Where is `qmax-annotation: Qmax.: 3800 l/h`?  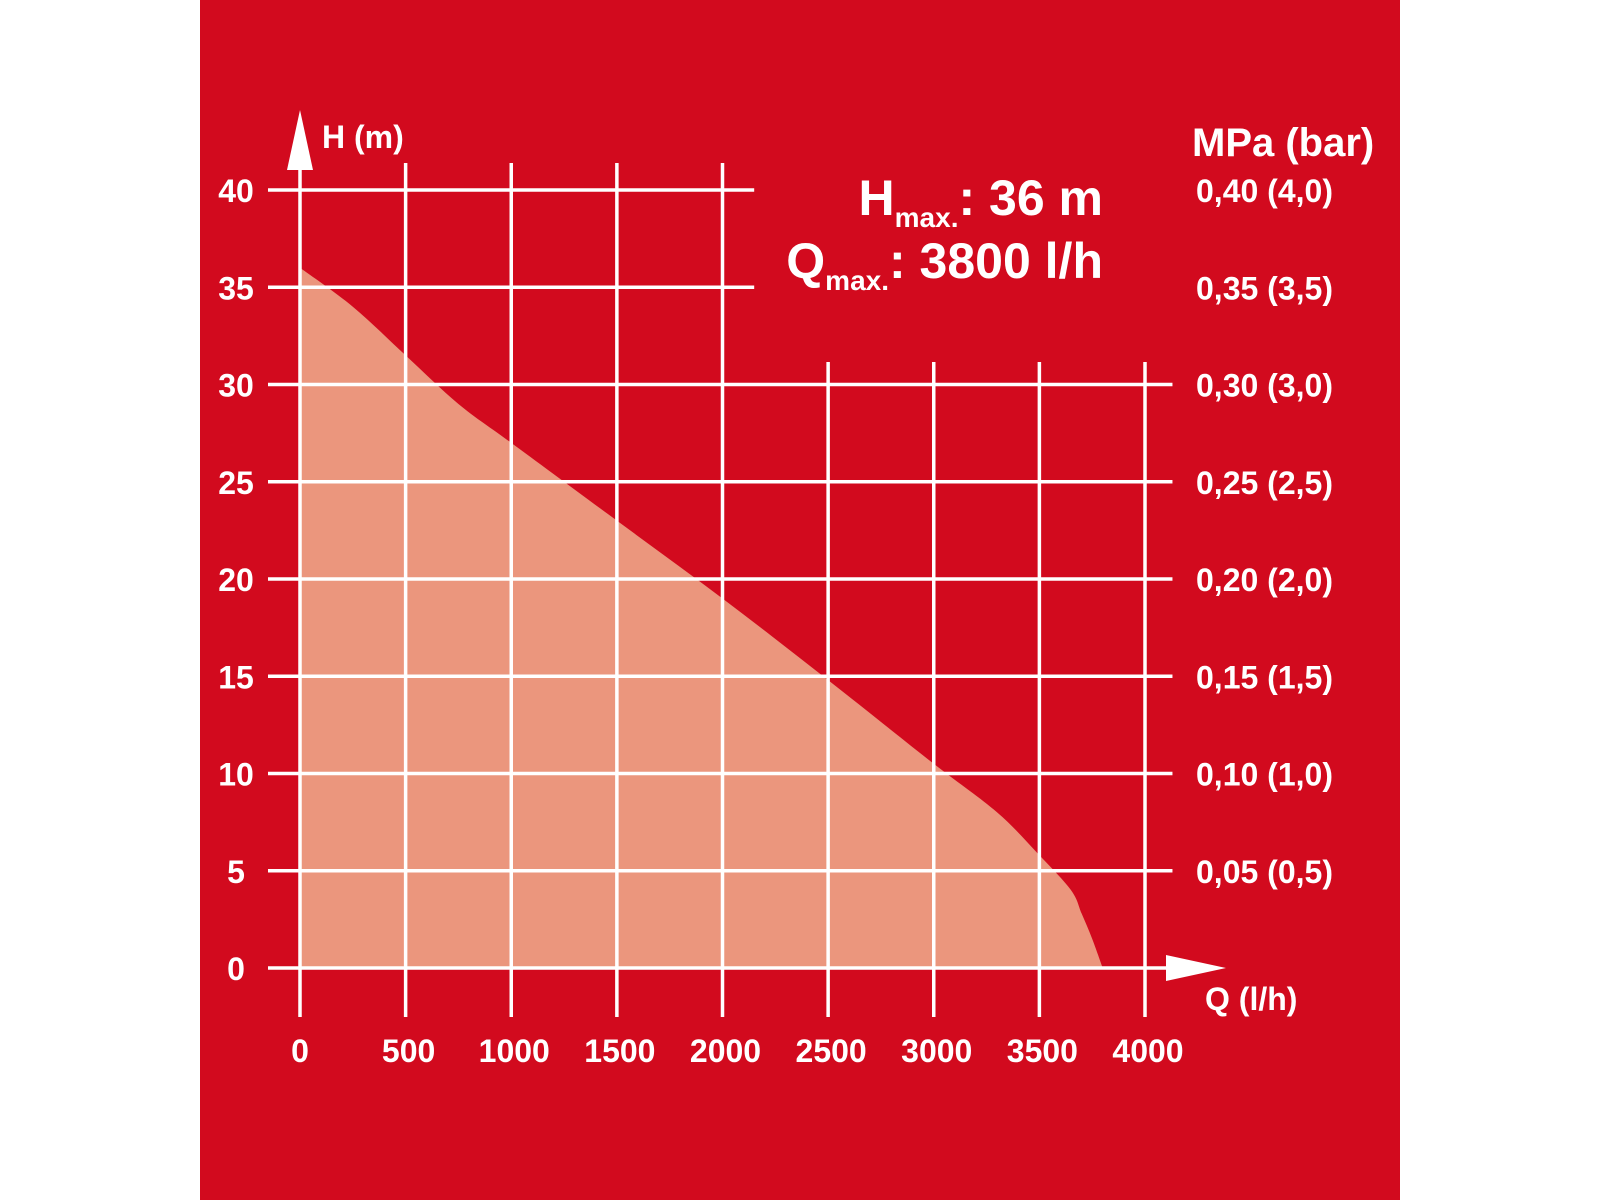 qmax-annotation: Qmax.: 3800 l/h is located at coordinates (944, 264).